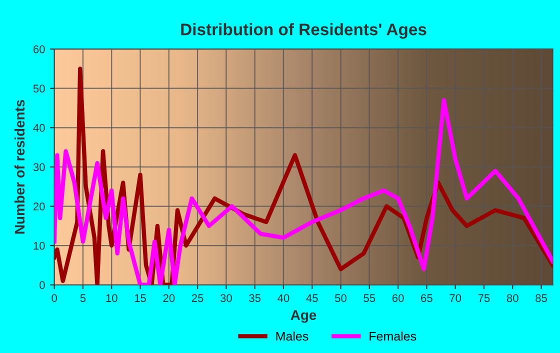  Describe the element at coordinates (303, 316) in the screenshot. I see `x-axis-title: Age` at that location.